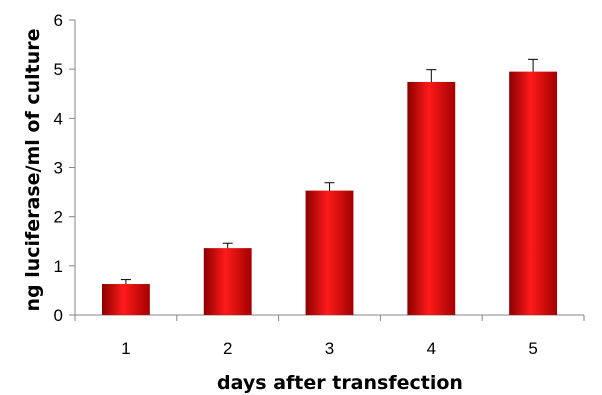  Describe the element at coordinates (33, 169) in the screenshot. I see `y-axis-title: ng luciferase/ml of culture` at that location.